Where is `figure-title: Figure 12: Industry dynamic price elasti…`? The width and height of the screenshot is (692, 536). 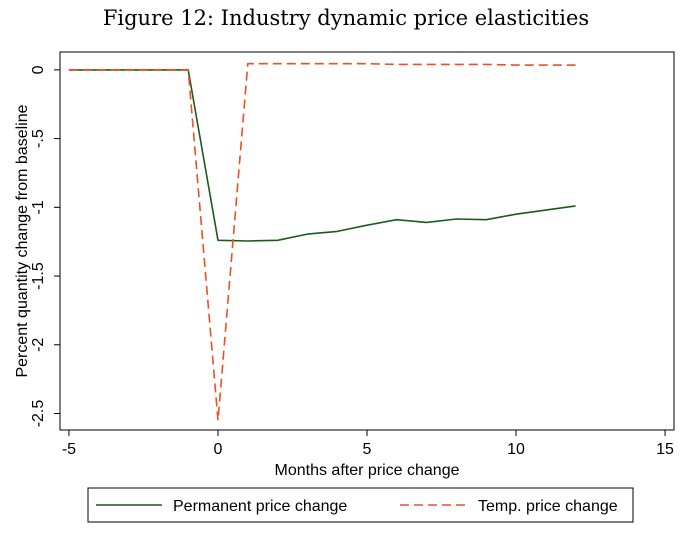 figure-title: Figure 12: Industry dynamic price elasti… is located at coordinates (346, 18).